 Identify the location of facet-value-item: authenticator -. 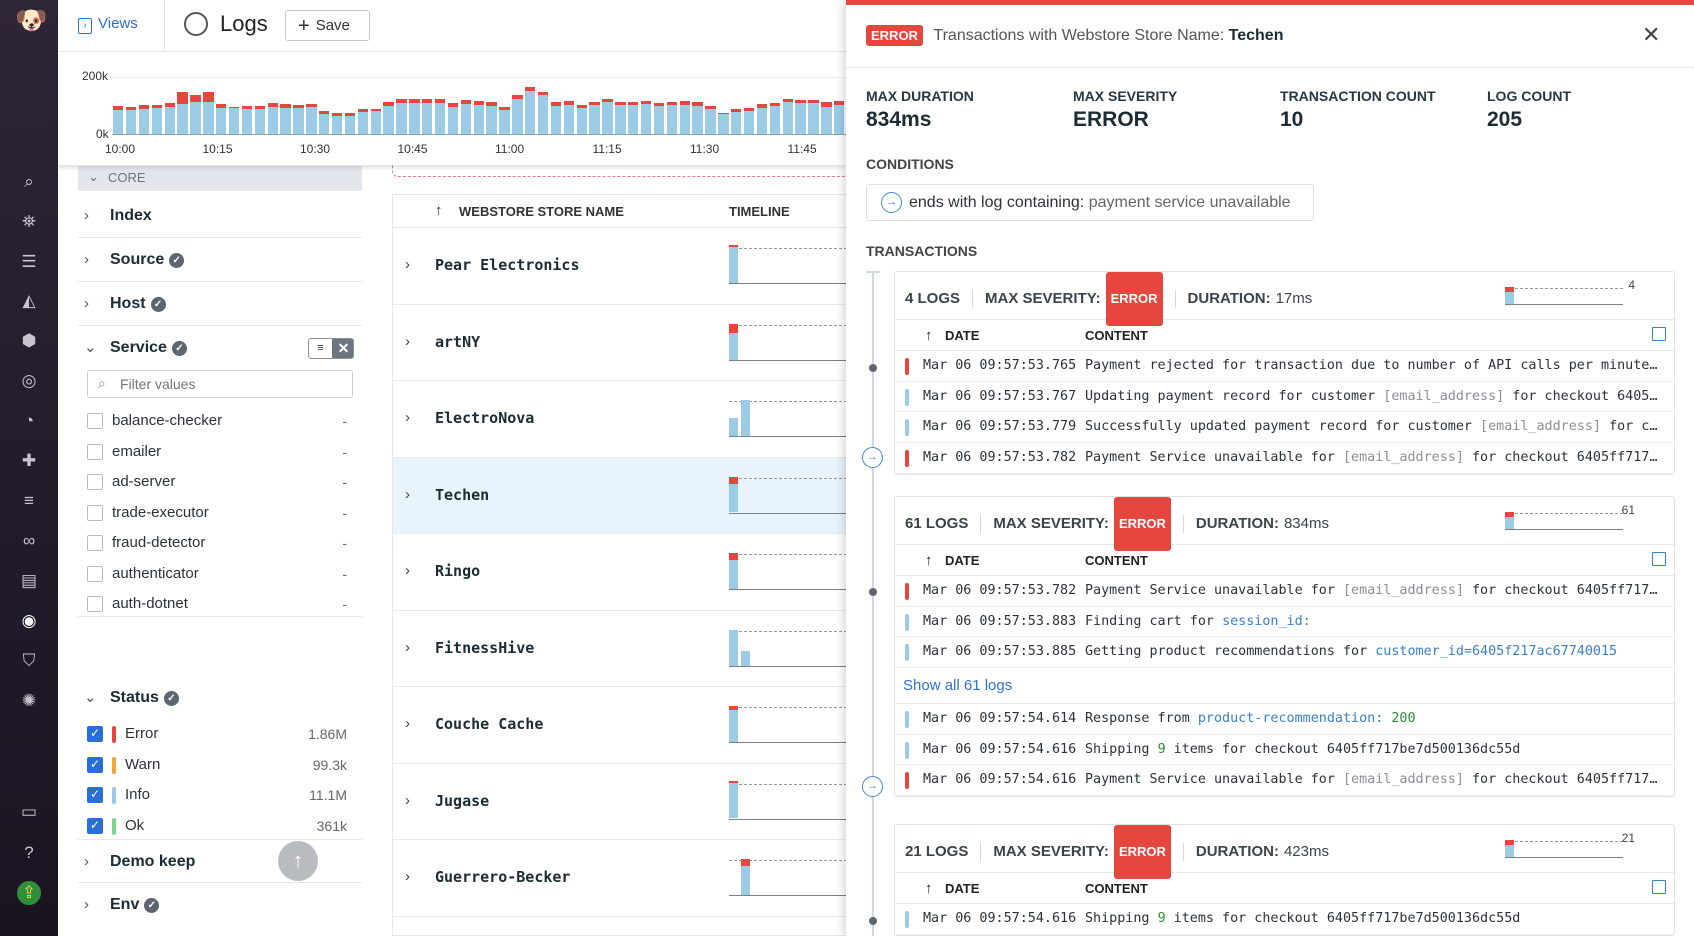
(220, 574).